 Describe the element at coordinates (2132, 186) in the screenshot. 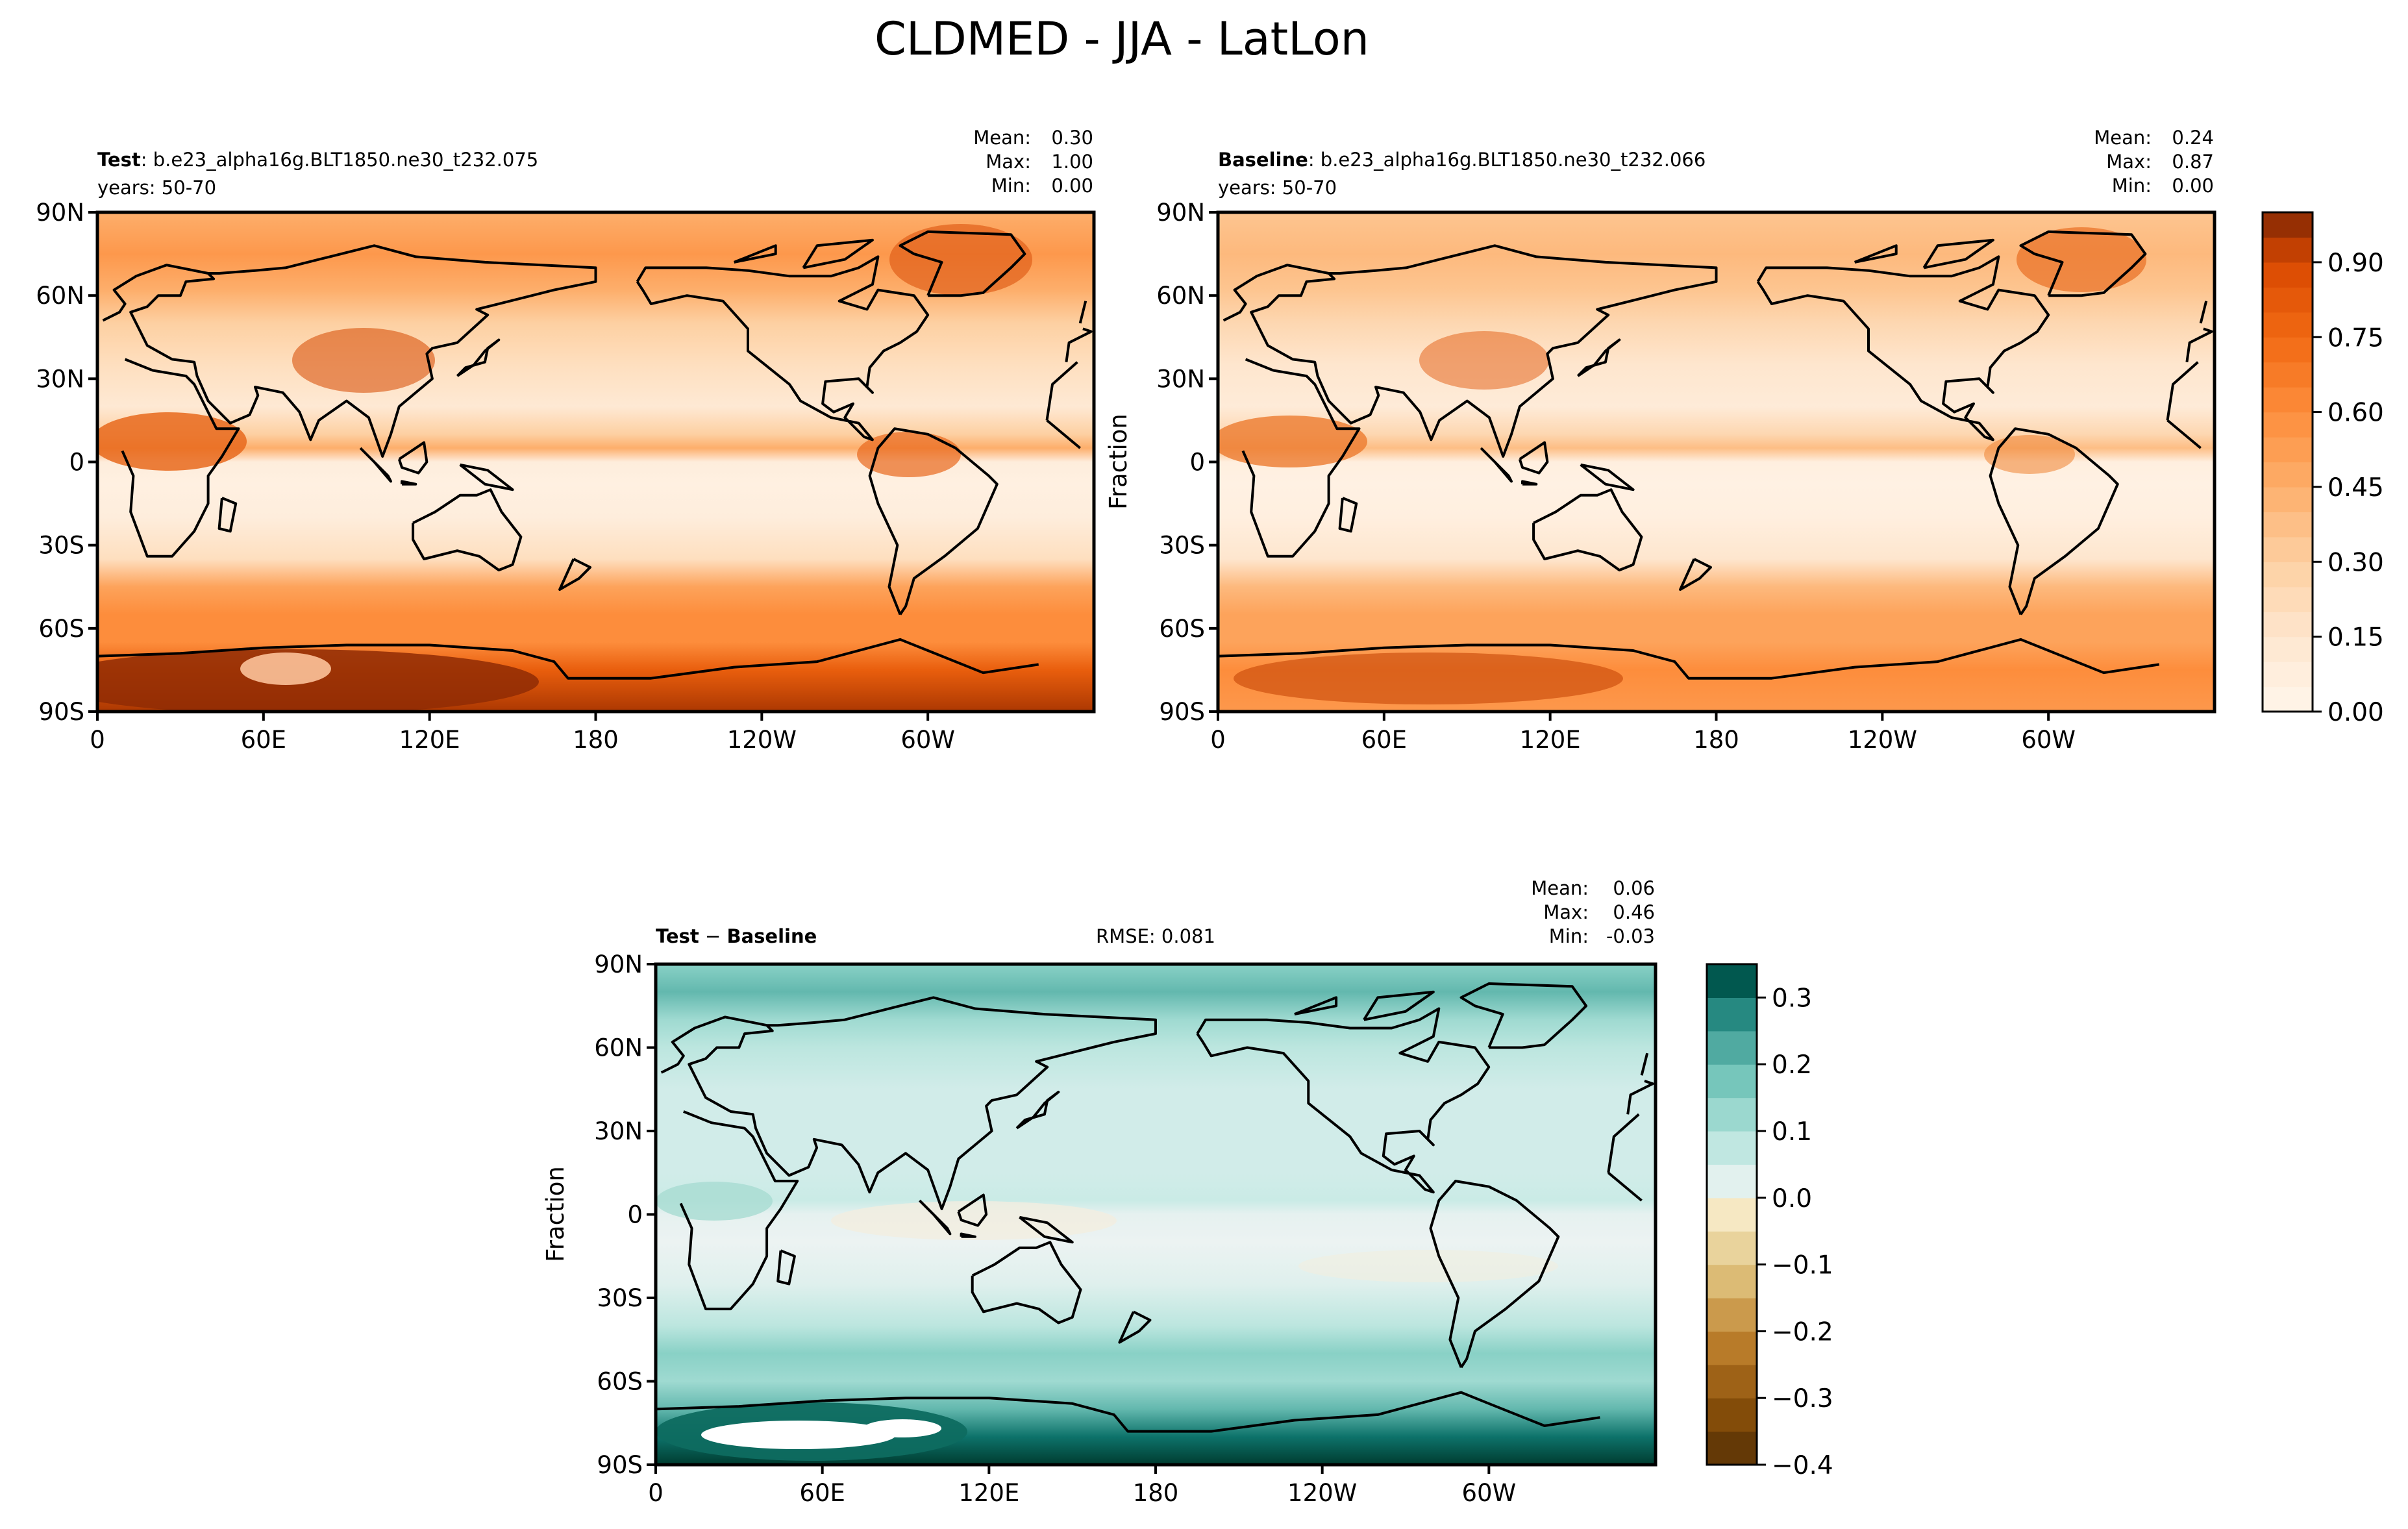

I see `baseline-min-label: Min:` at that location.